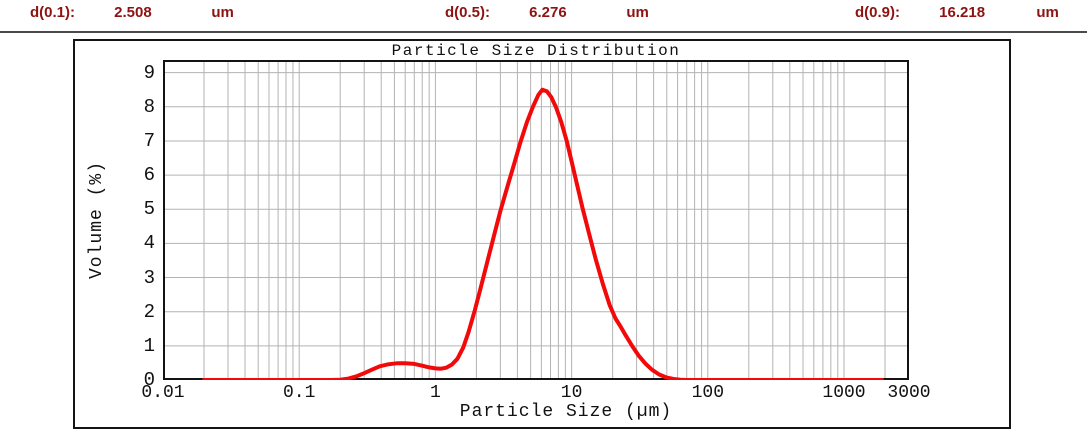  I want to click on y-tick-label: 5, so click(149, 209).